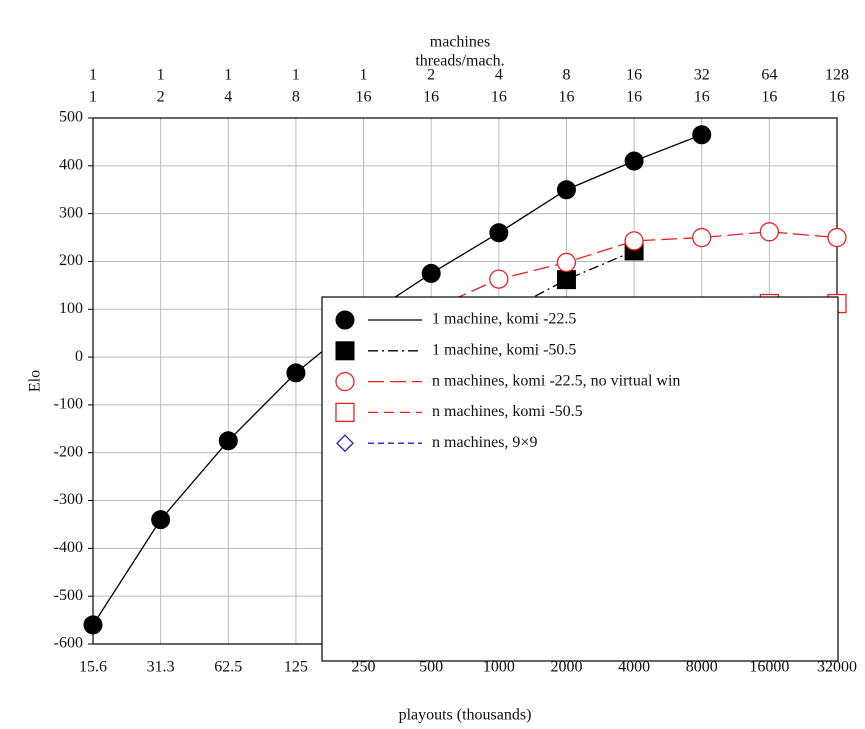 The width and height of the screenshot is (865, 729). Describe the element at coordinates (68, 404) in the screenshot. I see `y-tick-label: -100` at that location.